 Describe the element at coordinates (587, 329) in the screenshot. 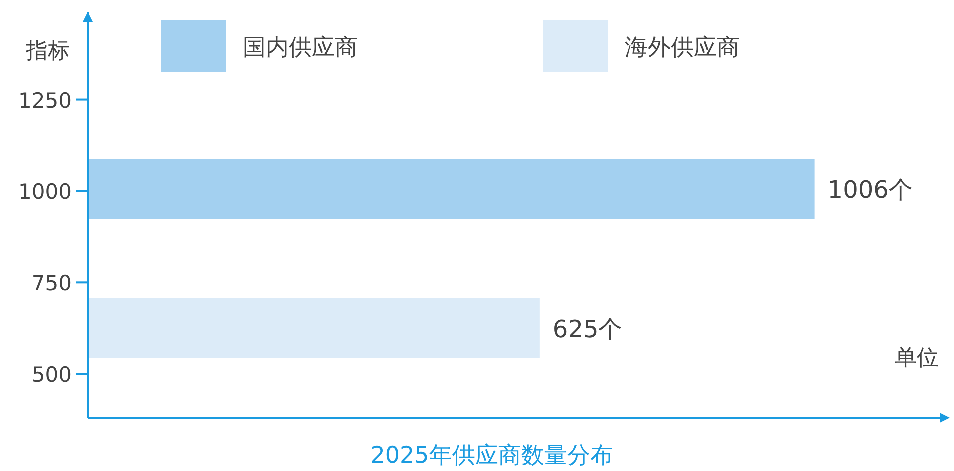

I see `data-label: 625个` at that location.